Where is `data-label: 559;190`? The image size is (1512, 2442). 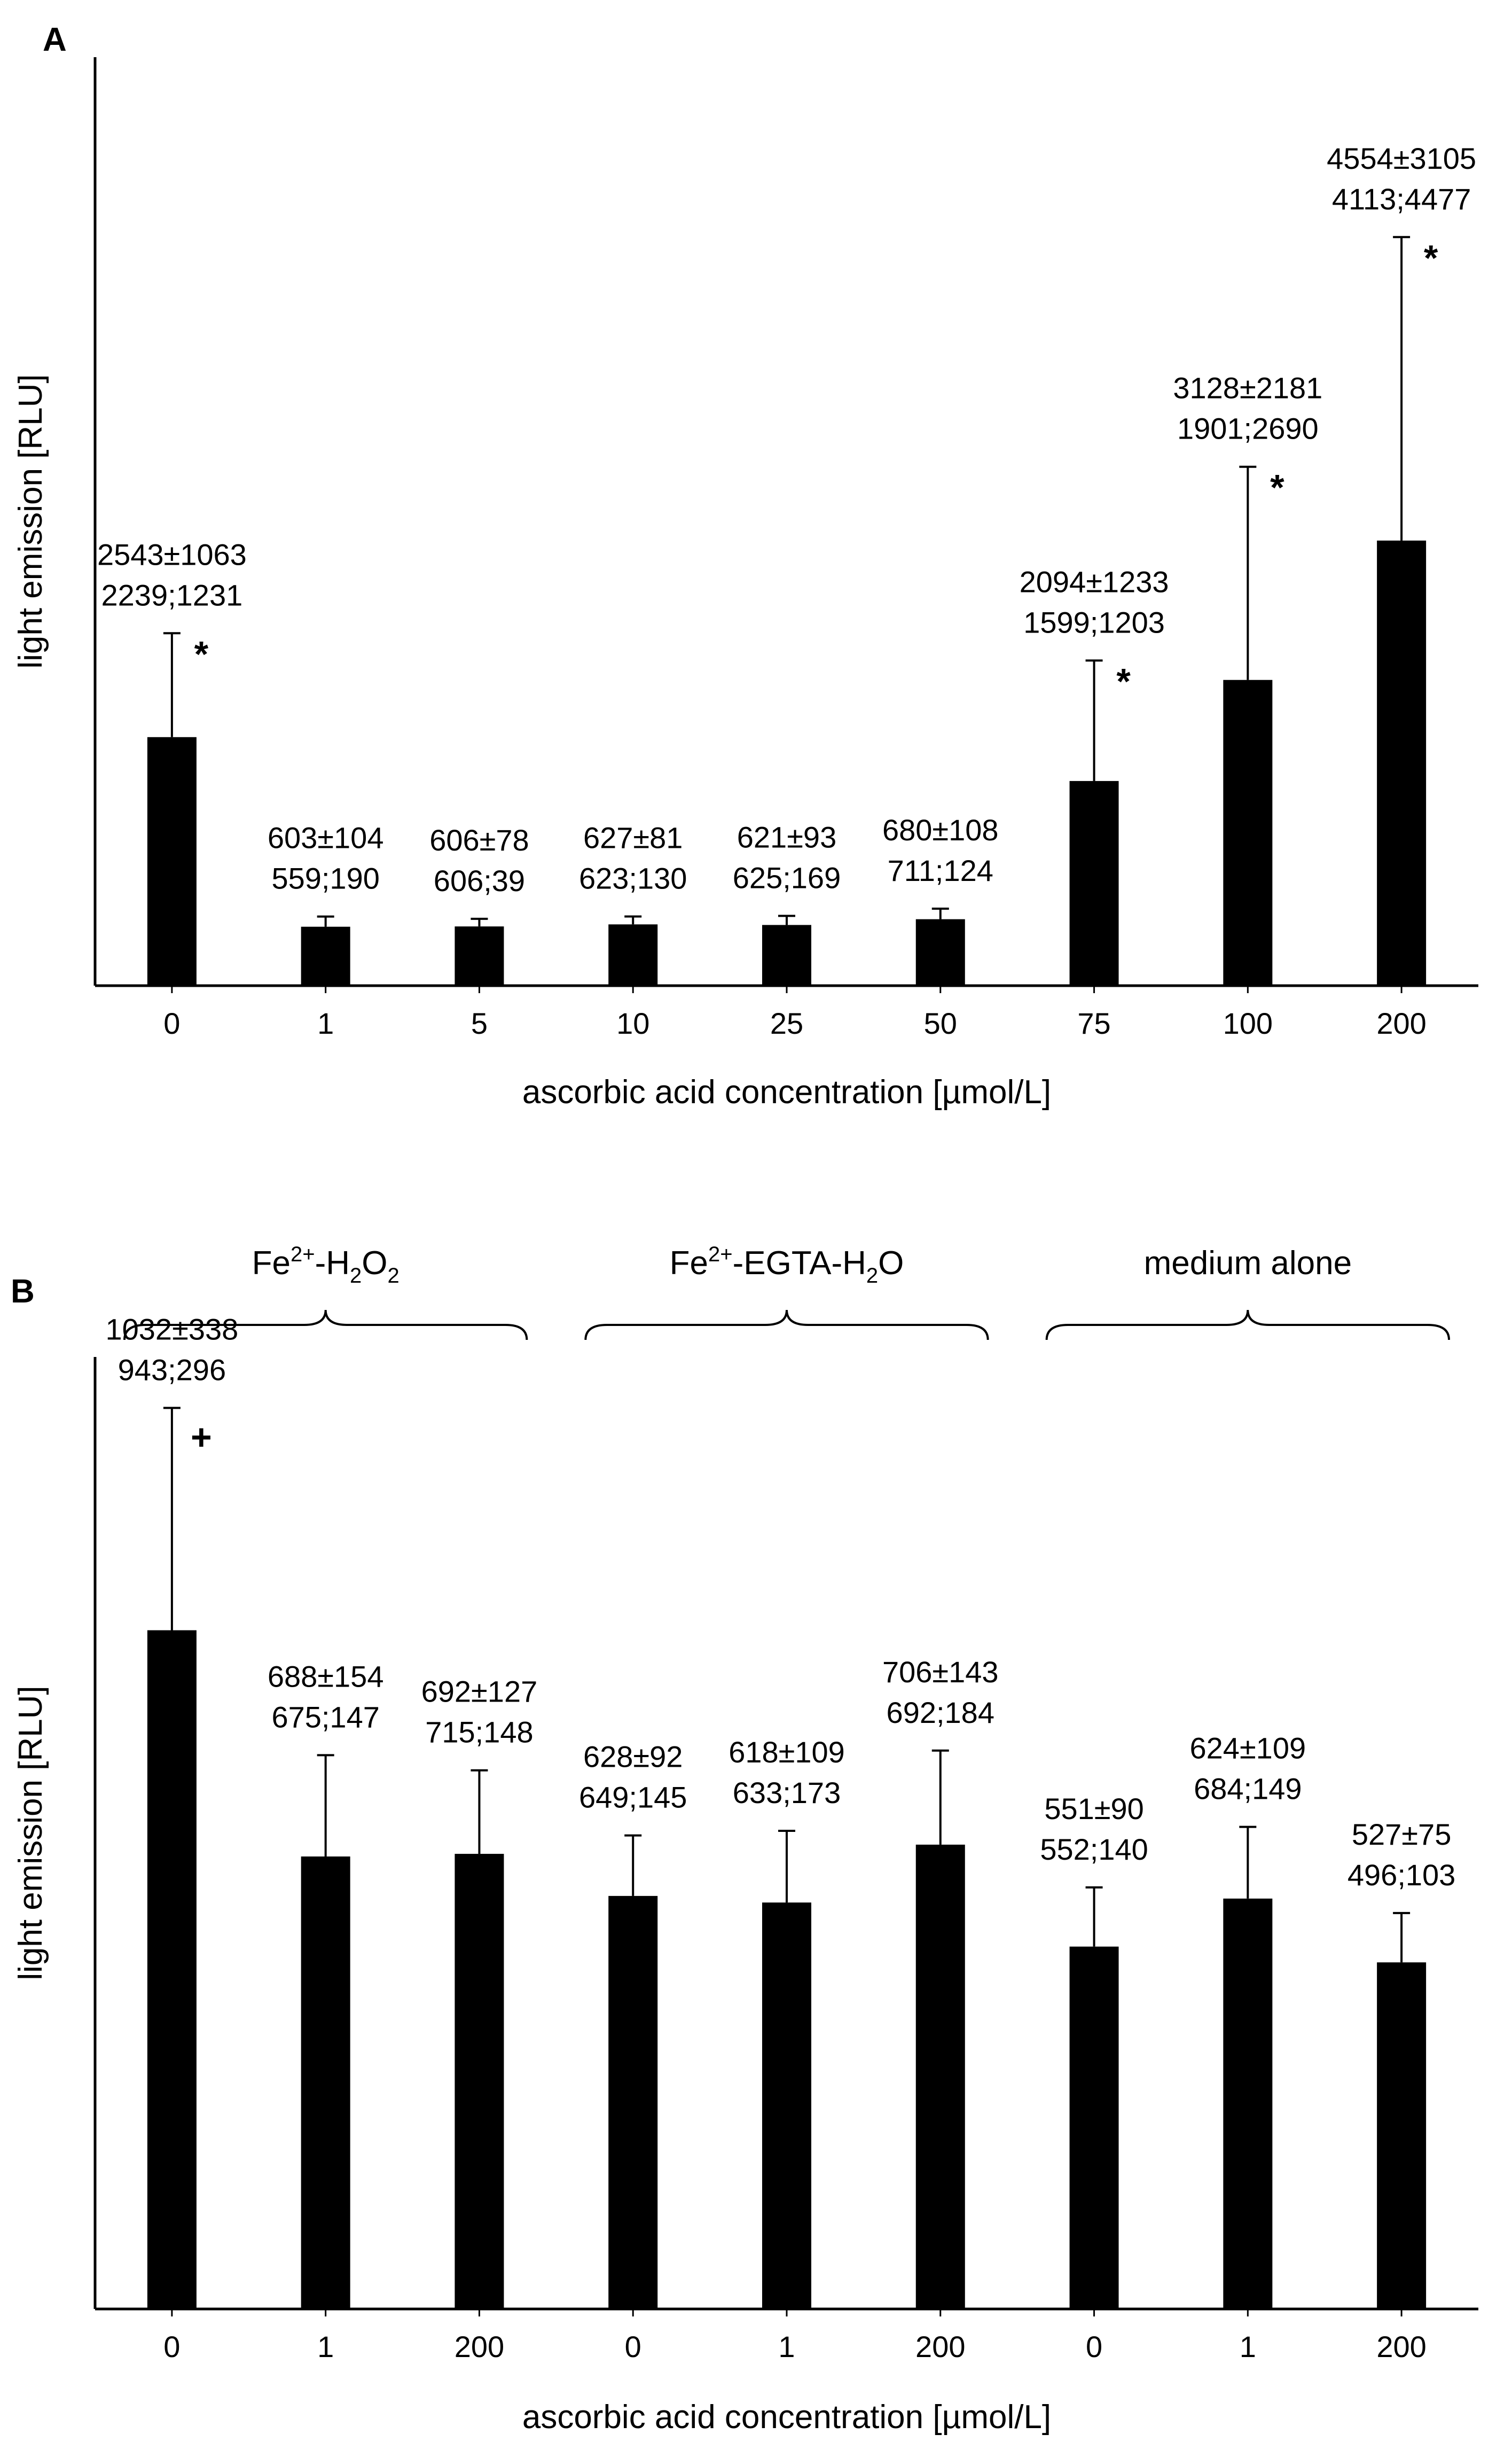 data-label: 559;190 is located at coordinates (325, 878).